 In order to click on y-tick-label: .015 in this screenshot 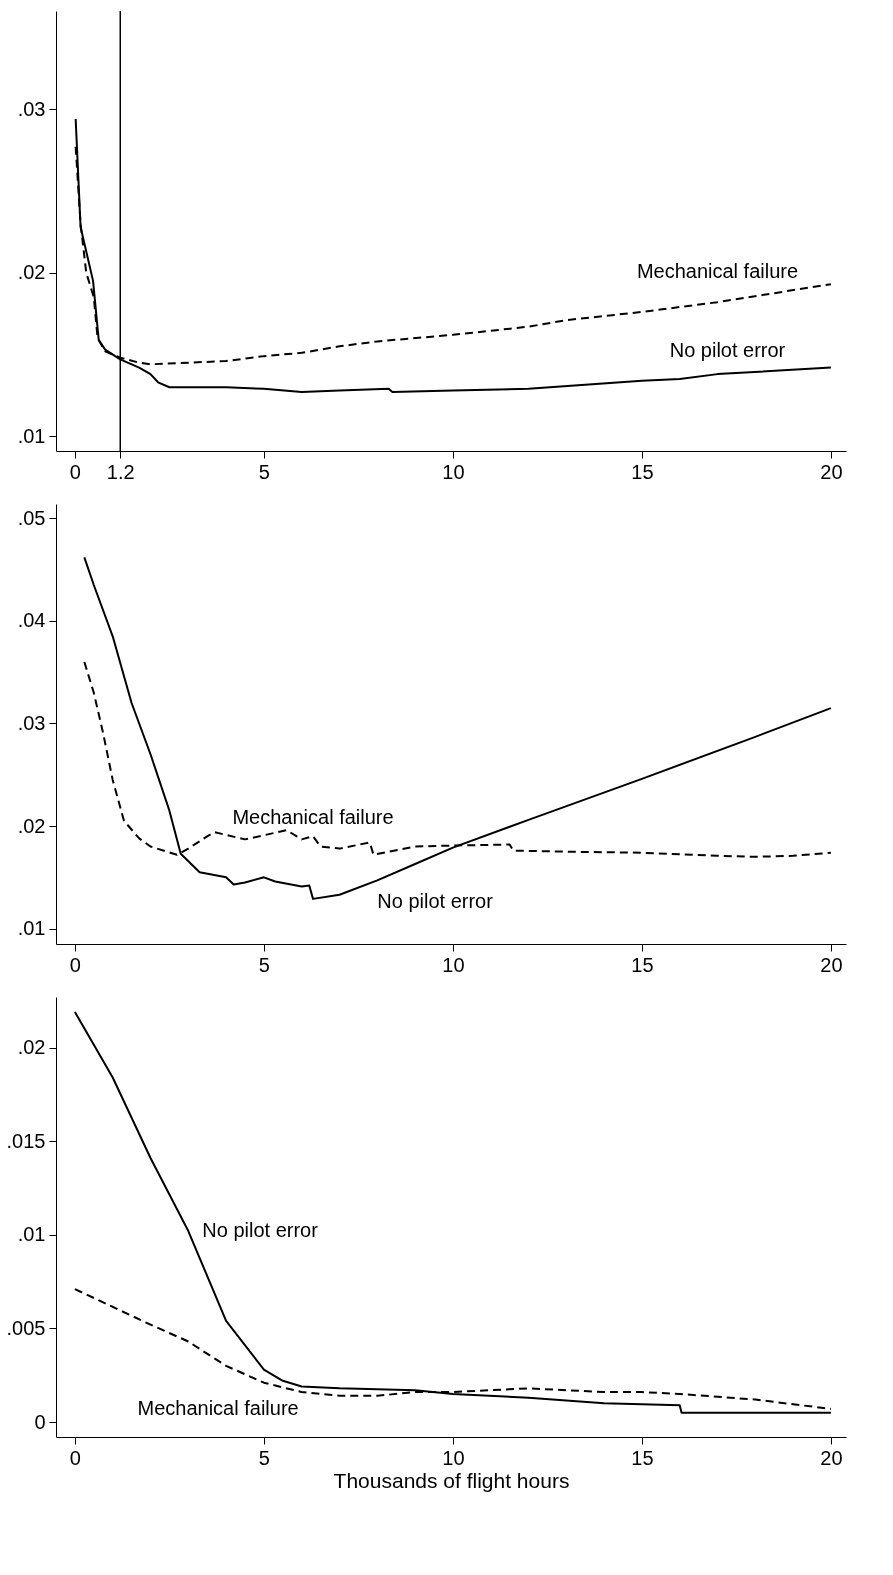, I will do `click(26, 1140)`.